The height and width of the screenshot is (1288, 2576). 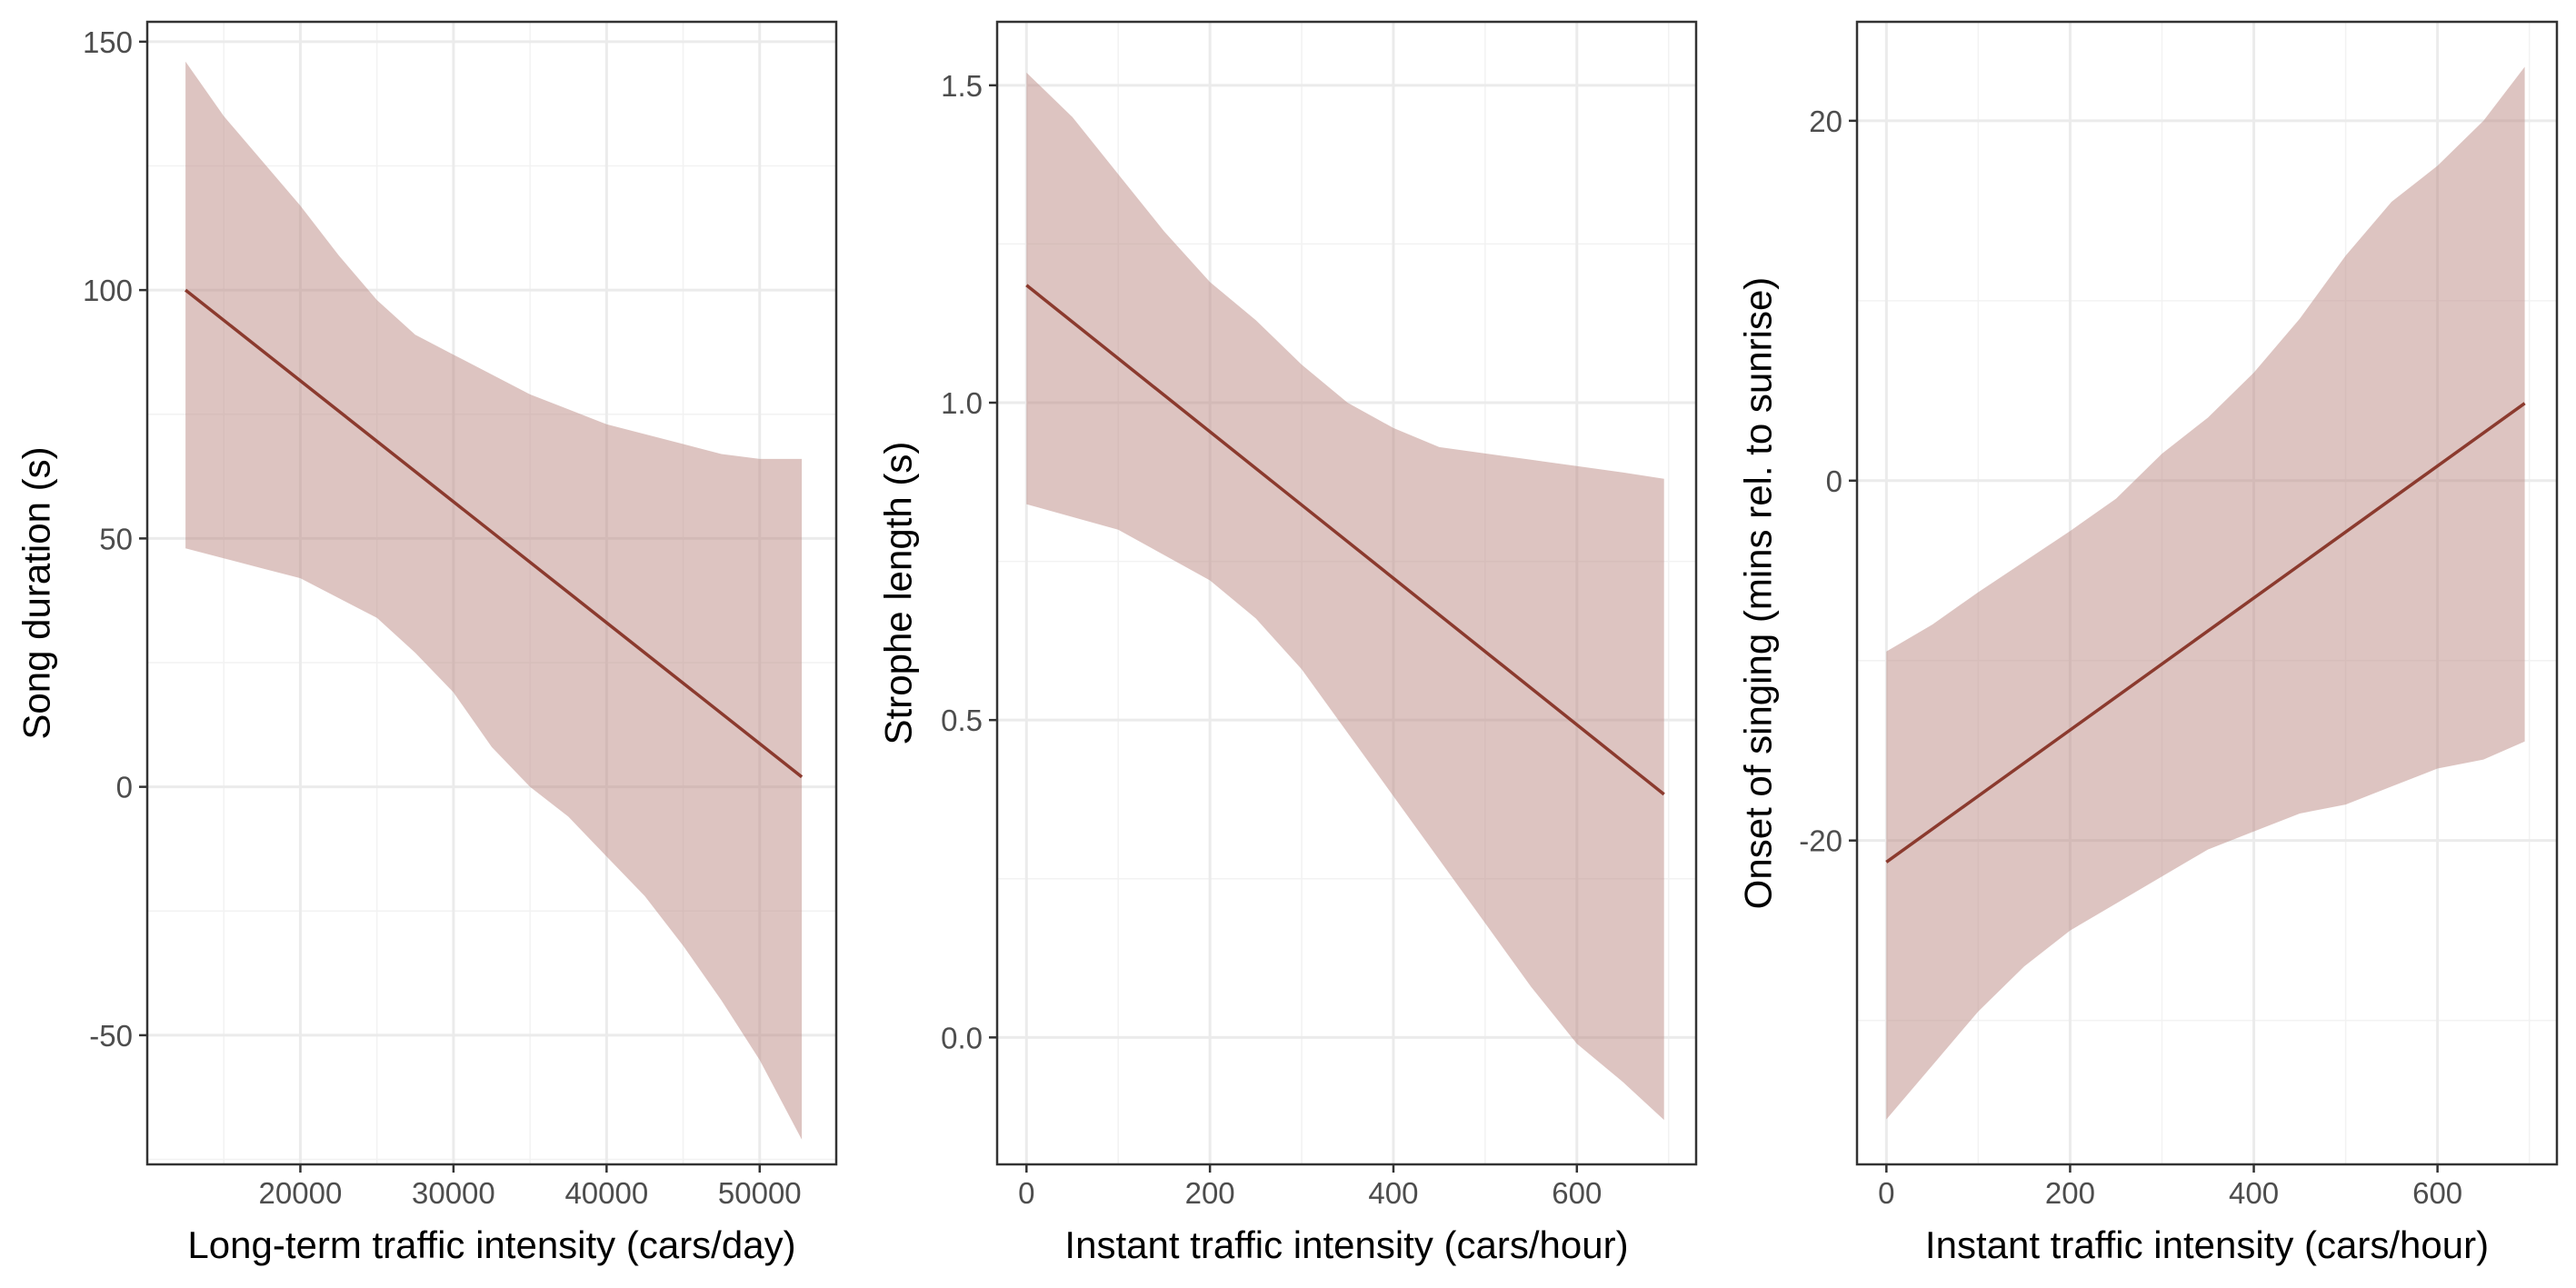 What do you see at coordinates (301, 1193) in the screenshot?
I see `x-tick-label: 20000` at bounding box center [301, 1193].